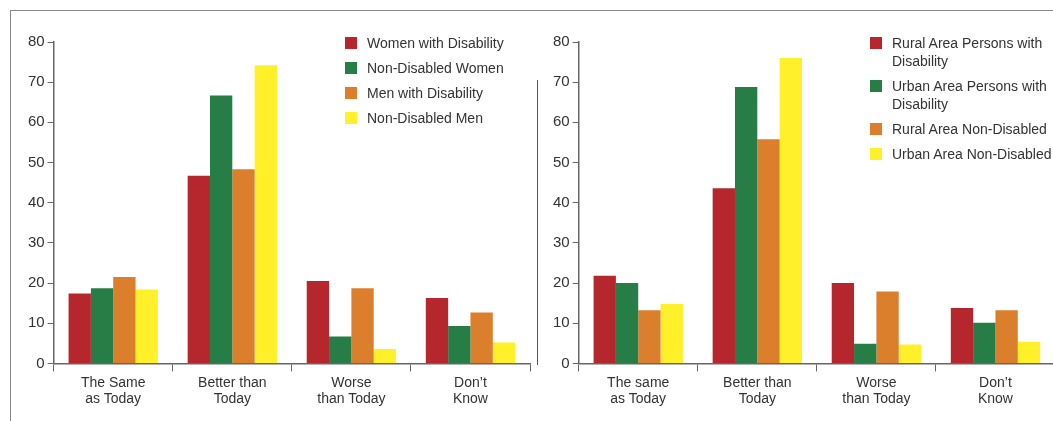 The image size is (1053, 421). I want to click on legend-label: Non-Disabled Women, so click(435, 68).